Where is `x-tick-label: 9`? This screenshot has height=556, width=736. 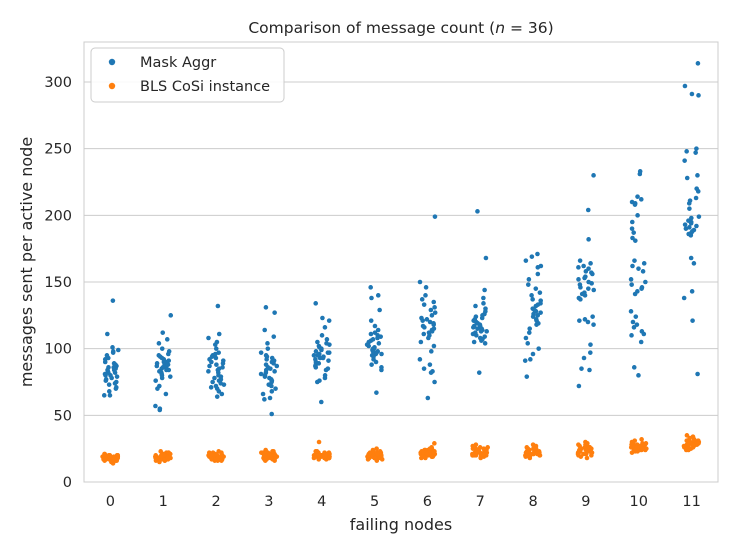 x-tick-label: 9 is located at coordinates (585, 502).